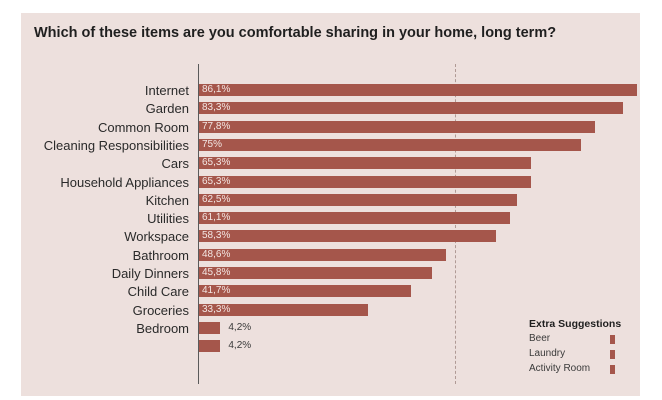 The height and width of the screenshot is (400, 662). I want to click on category-label: Bathroom, so click(160, 255).